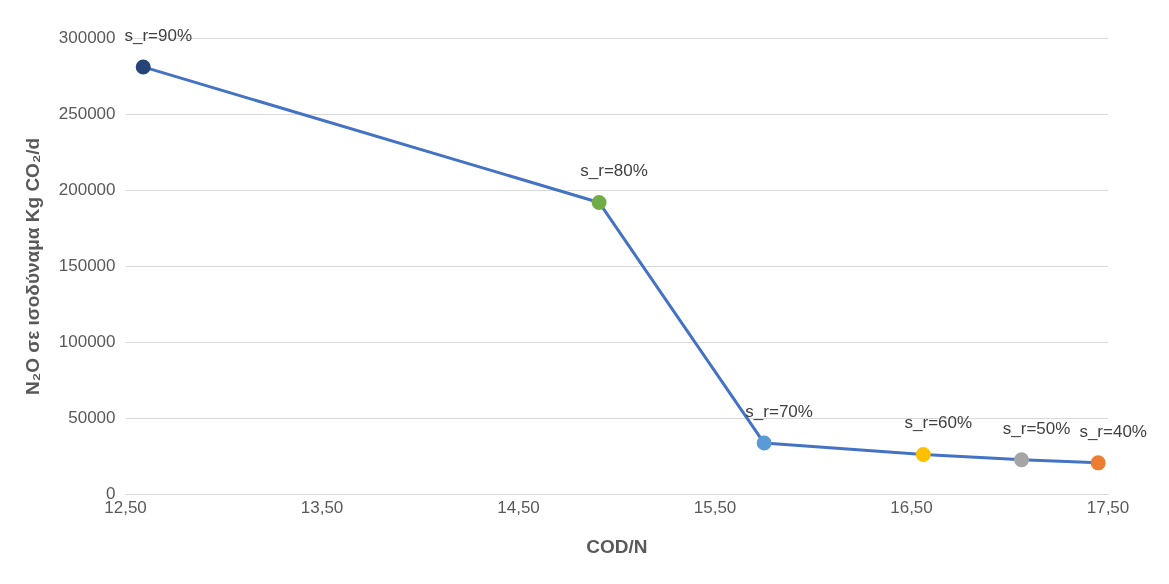 This screenshot has height=584, width=1169. I want to click on y-tick-label: 250000, so click(87, 113).